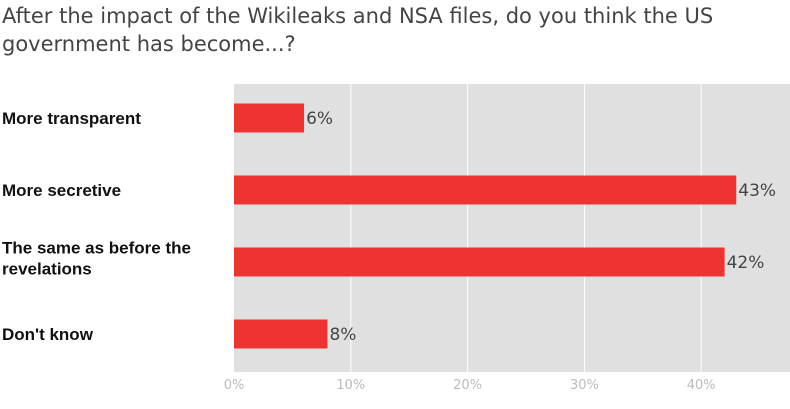 This screenshot has height=409, width=790. What do you see at coordinates (61, 190) in the screenshot?
I see `category-label: More secretive` at bounding box center [61, 190].